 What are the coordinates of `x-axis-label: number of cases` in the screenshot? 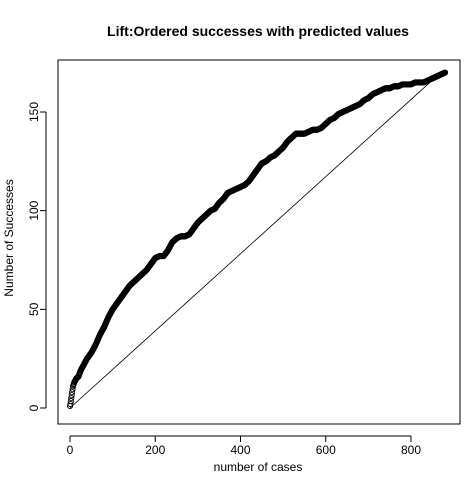 It's located at (258, 467).